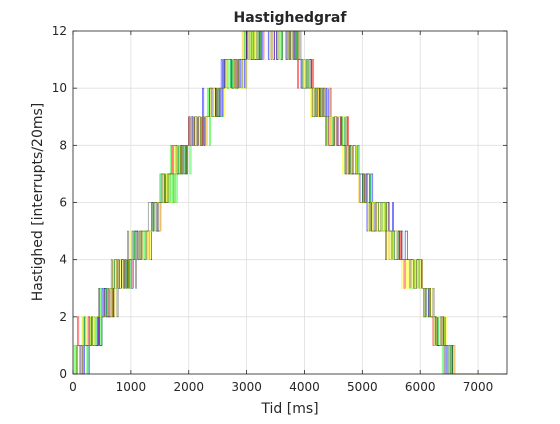  I want to click on x-tick-label: 7000, so click(478, 387).